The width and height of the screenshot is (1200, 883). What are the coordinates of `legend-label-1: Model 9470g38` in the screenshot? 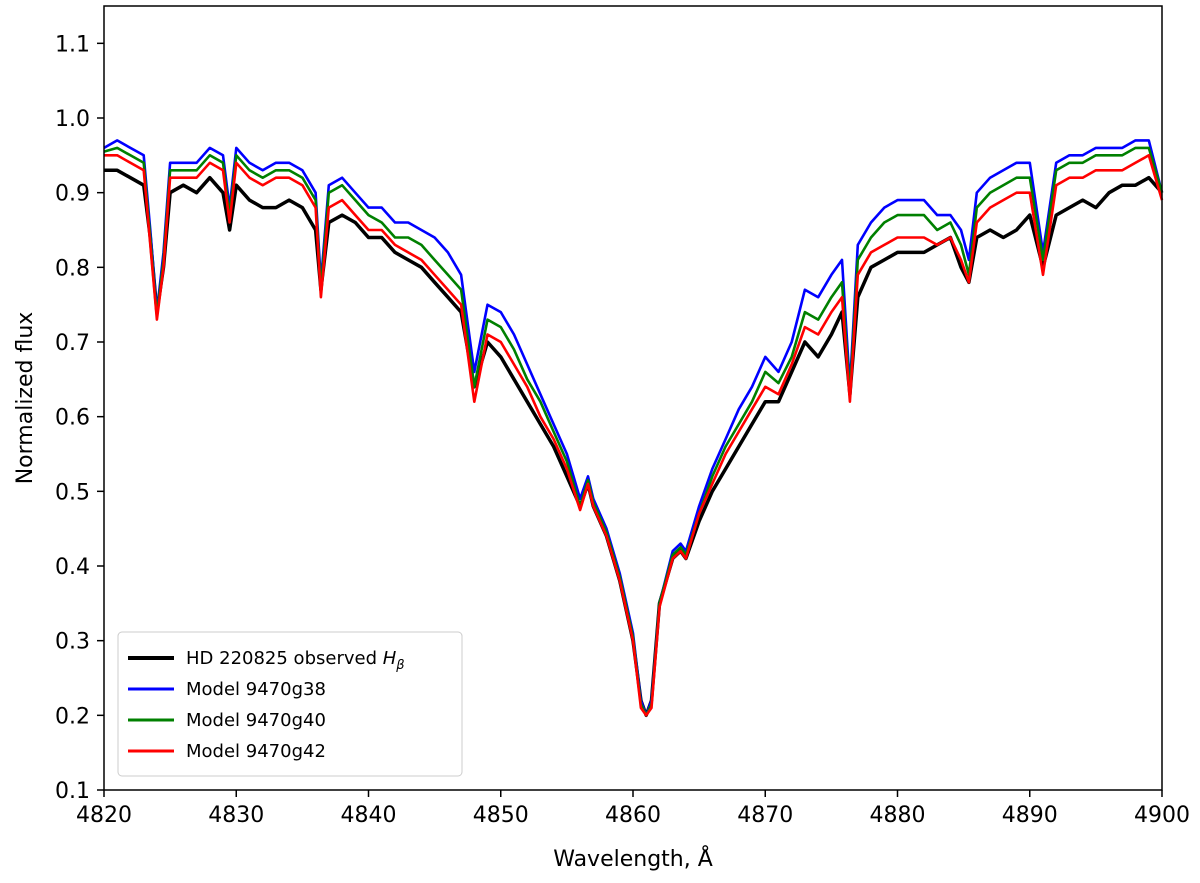 It's located at (256, 689).